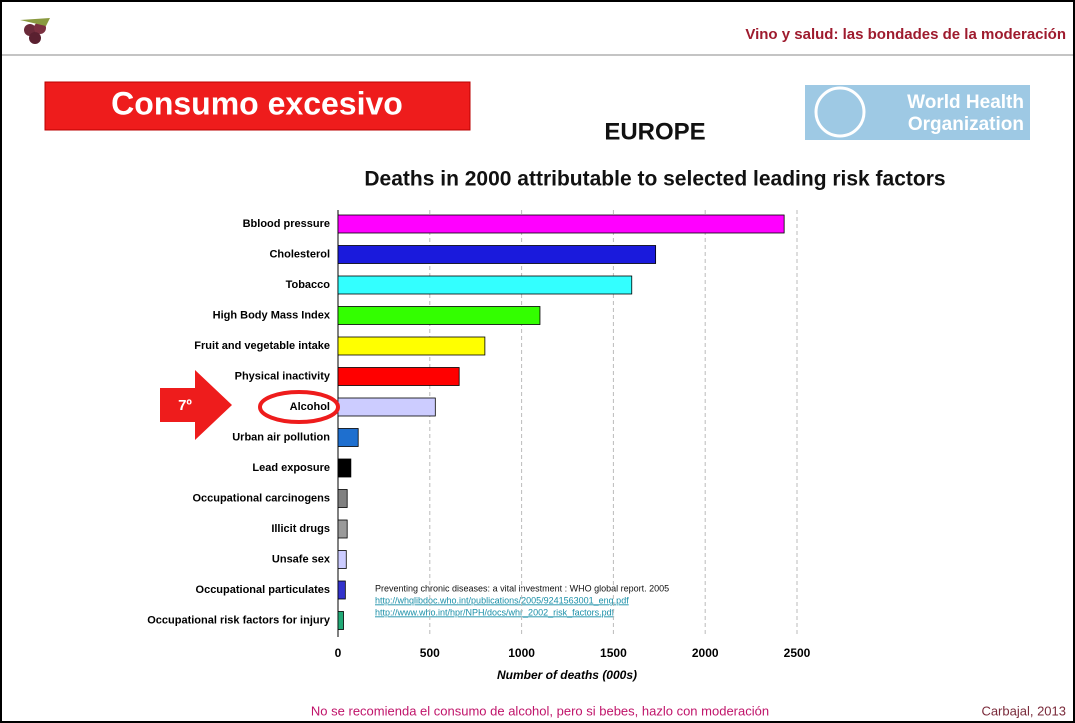  What do you see at coordinates (797, 653) in the screenshot?
I see `x-tick-label: 2500` at bounding box center [797, 653].